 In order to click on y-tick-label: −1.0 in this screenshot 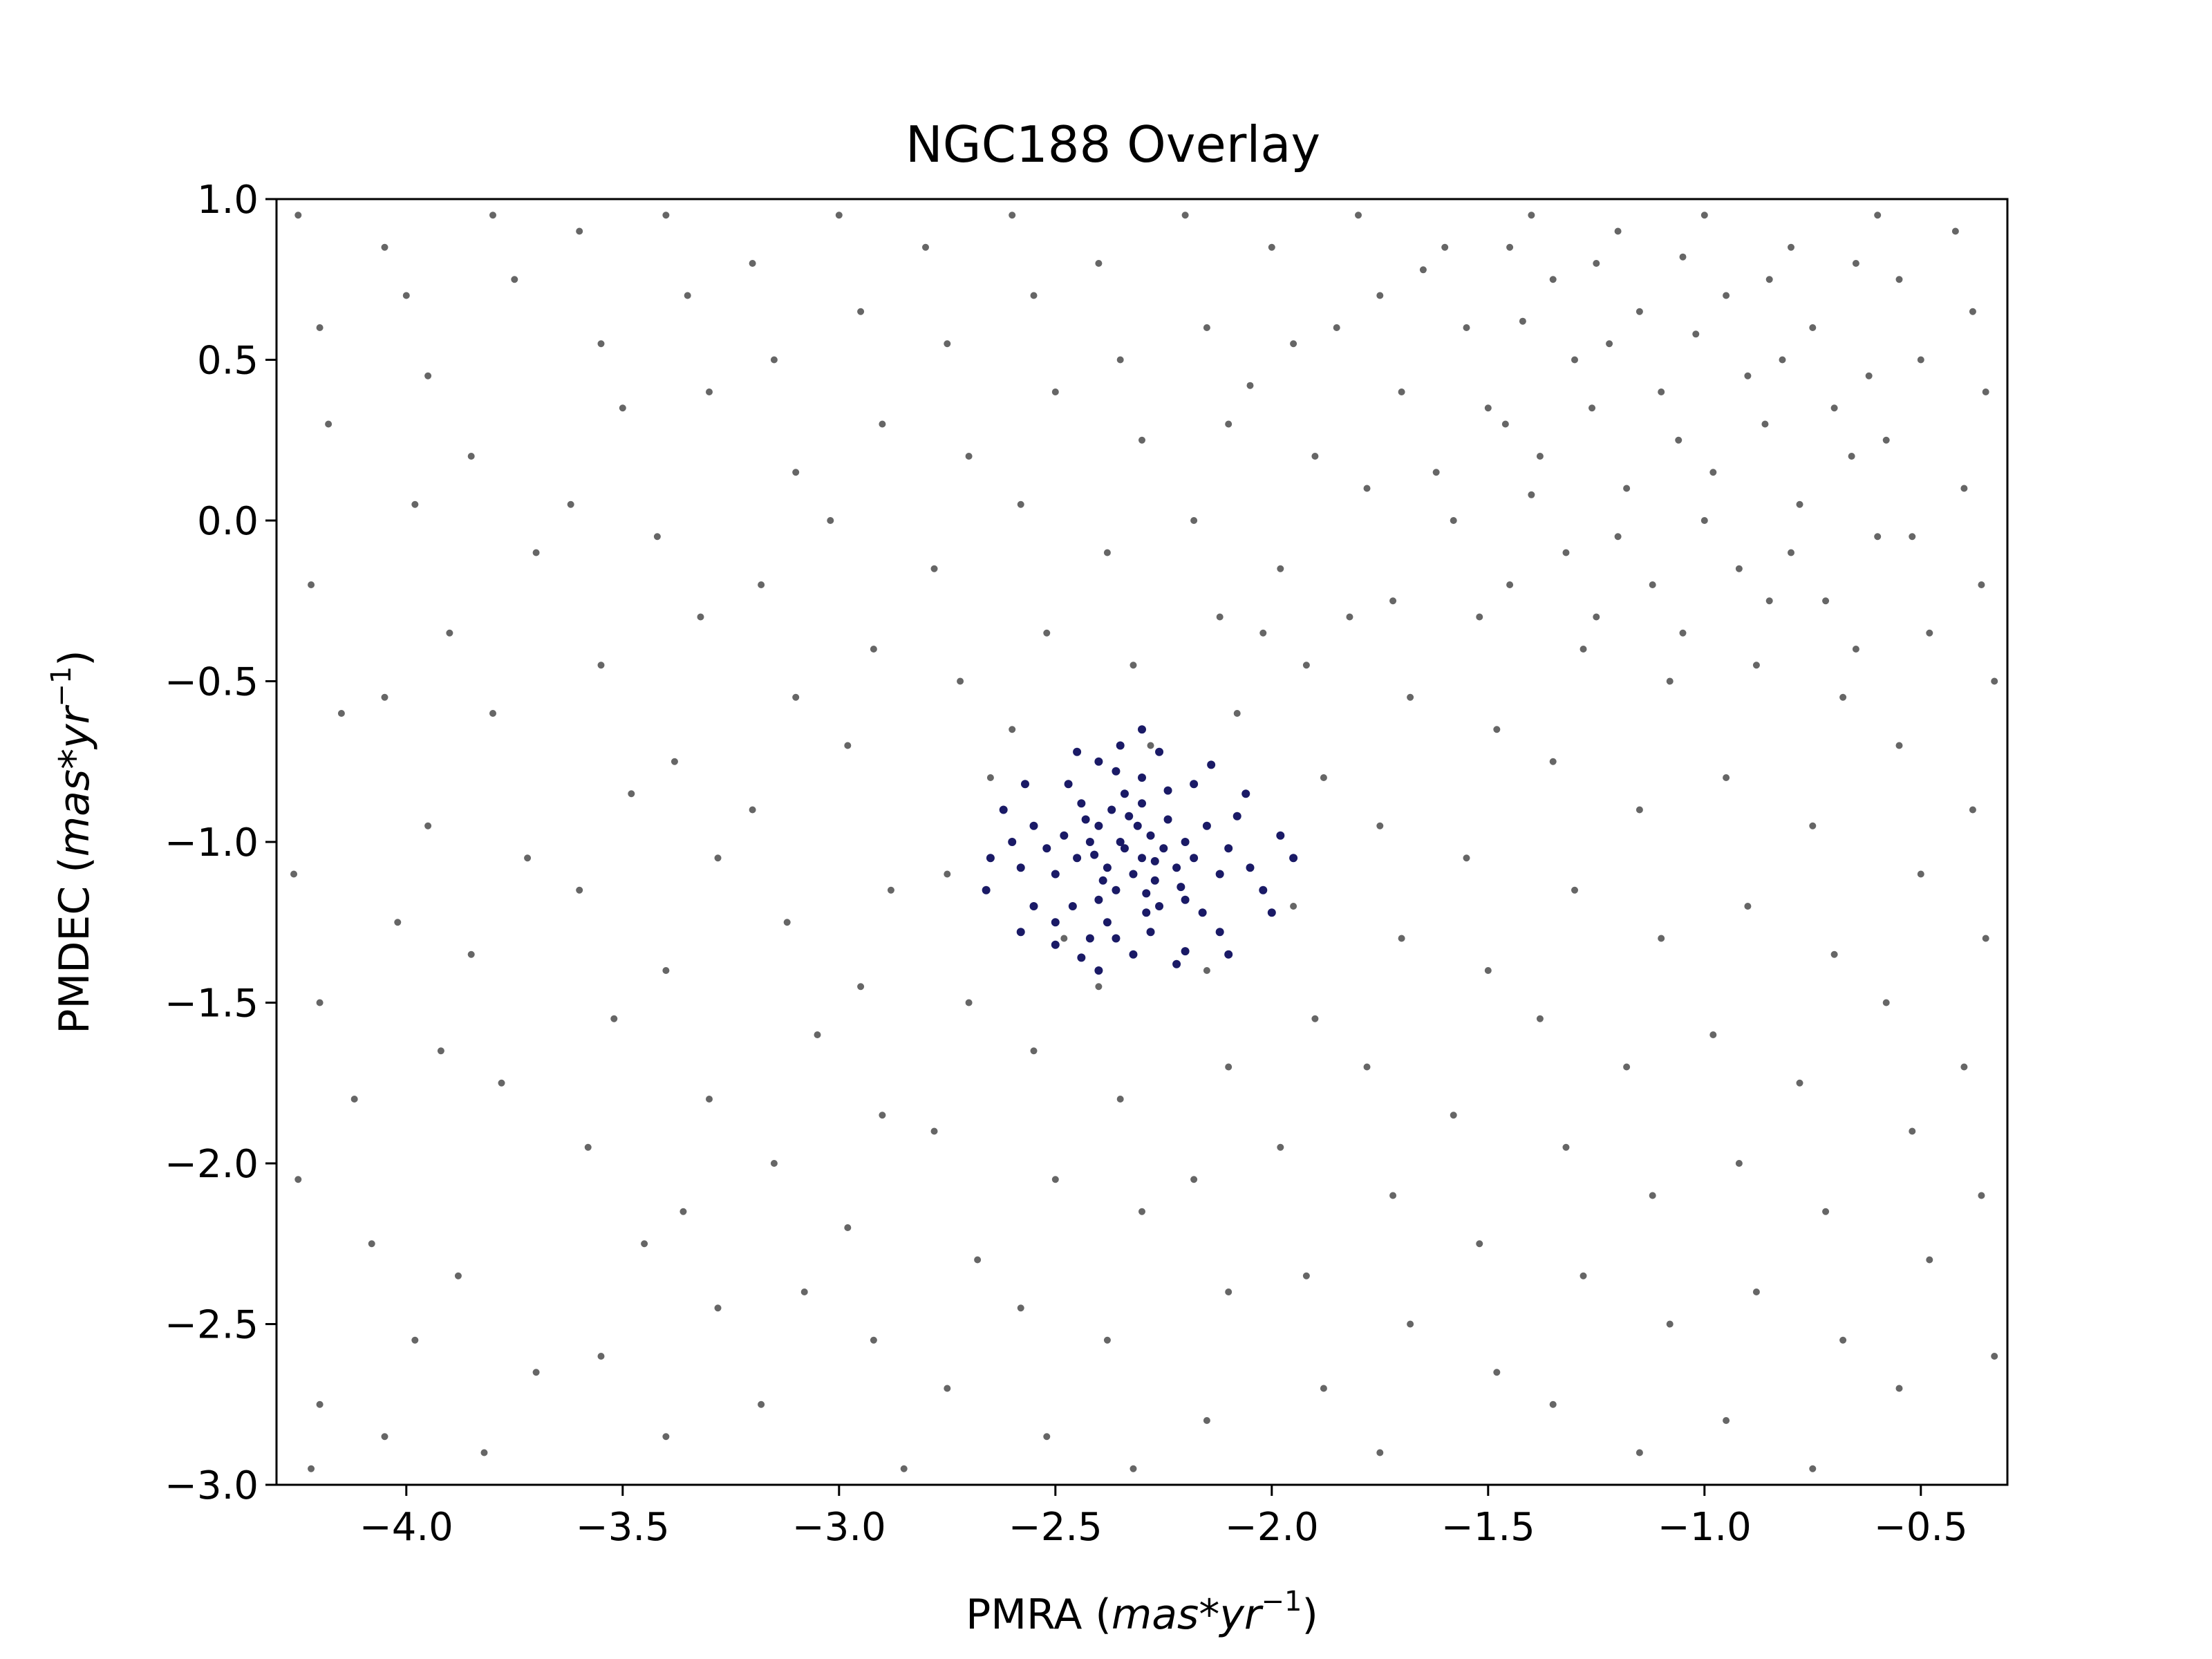, I will do `click(212, 843)`.